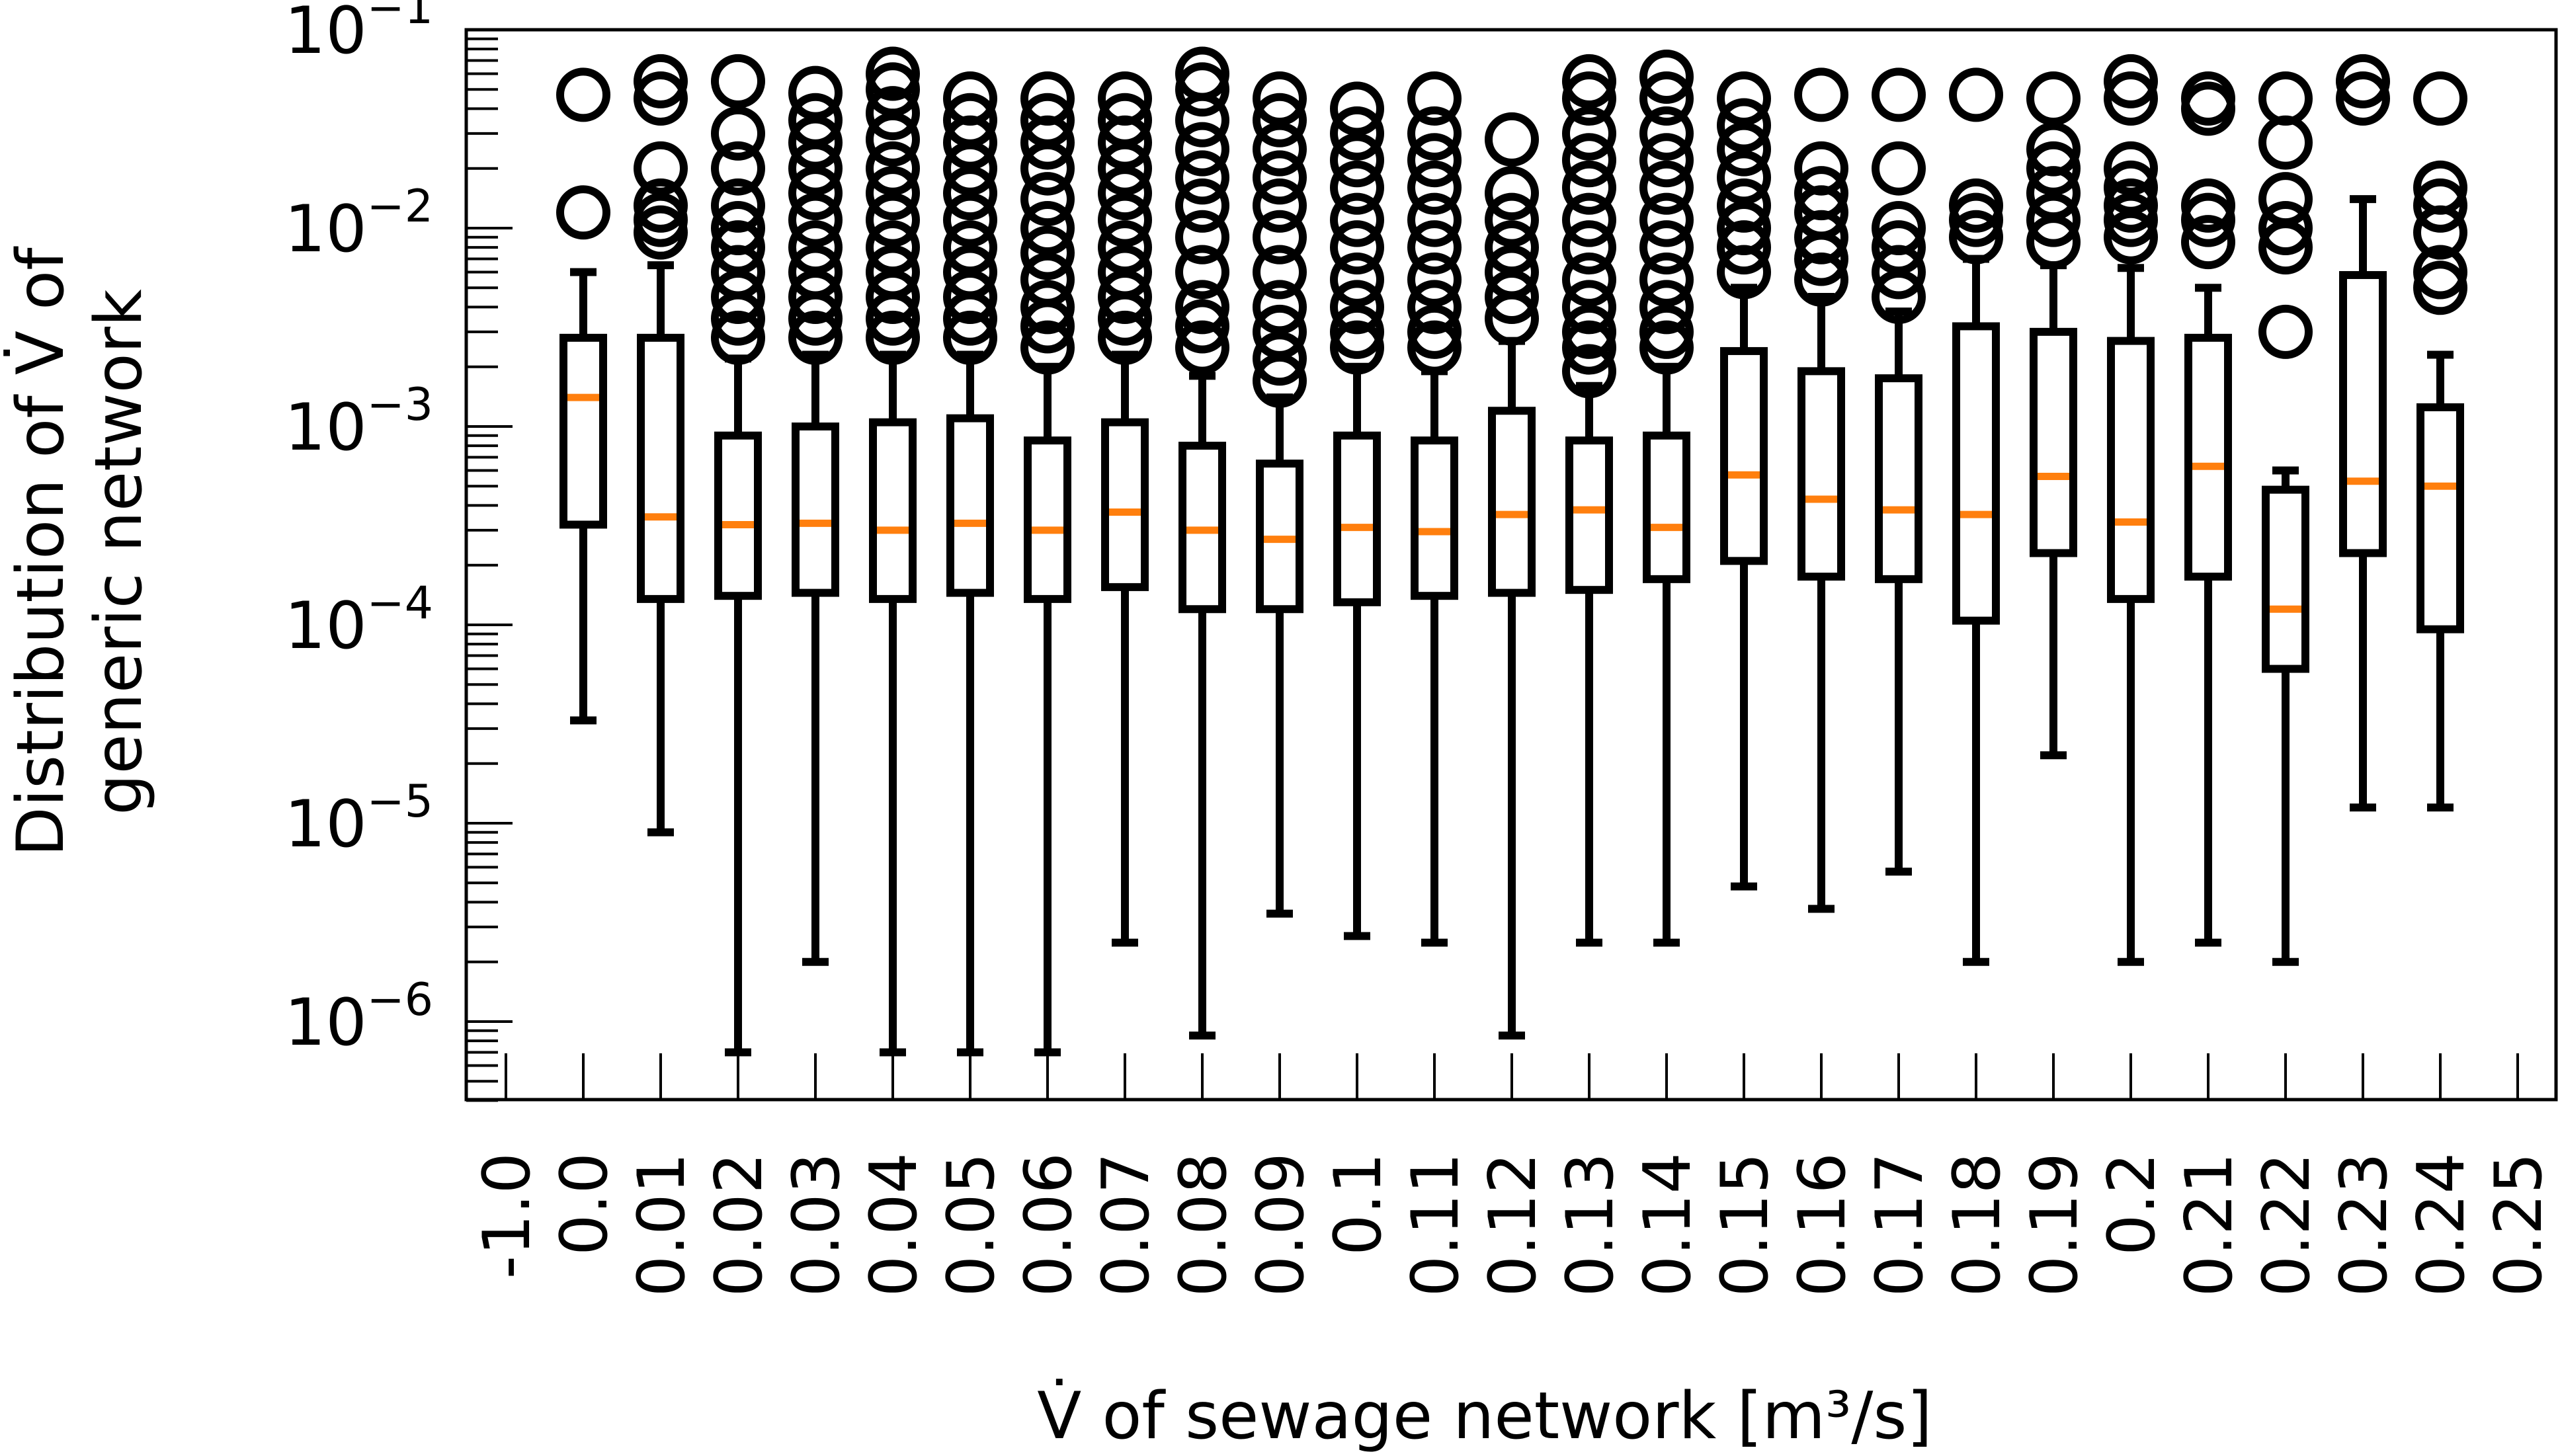  What do you see at coordinates (1822, 1225) in the screenshot?
I see `x-tick-label: 0.16` at bounding box center [1822, 1225].